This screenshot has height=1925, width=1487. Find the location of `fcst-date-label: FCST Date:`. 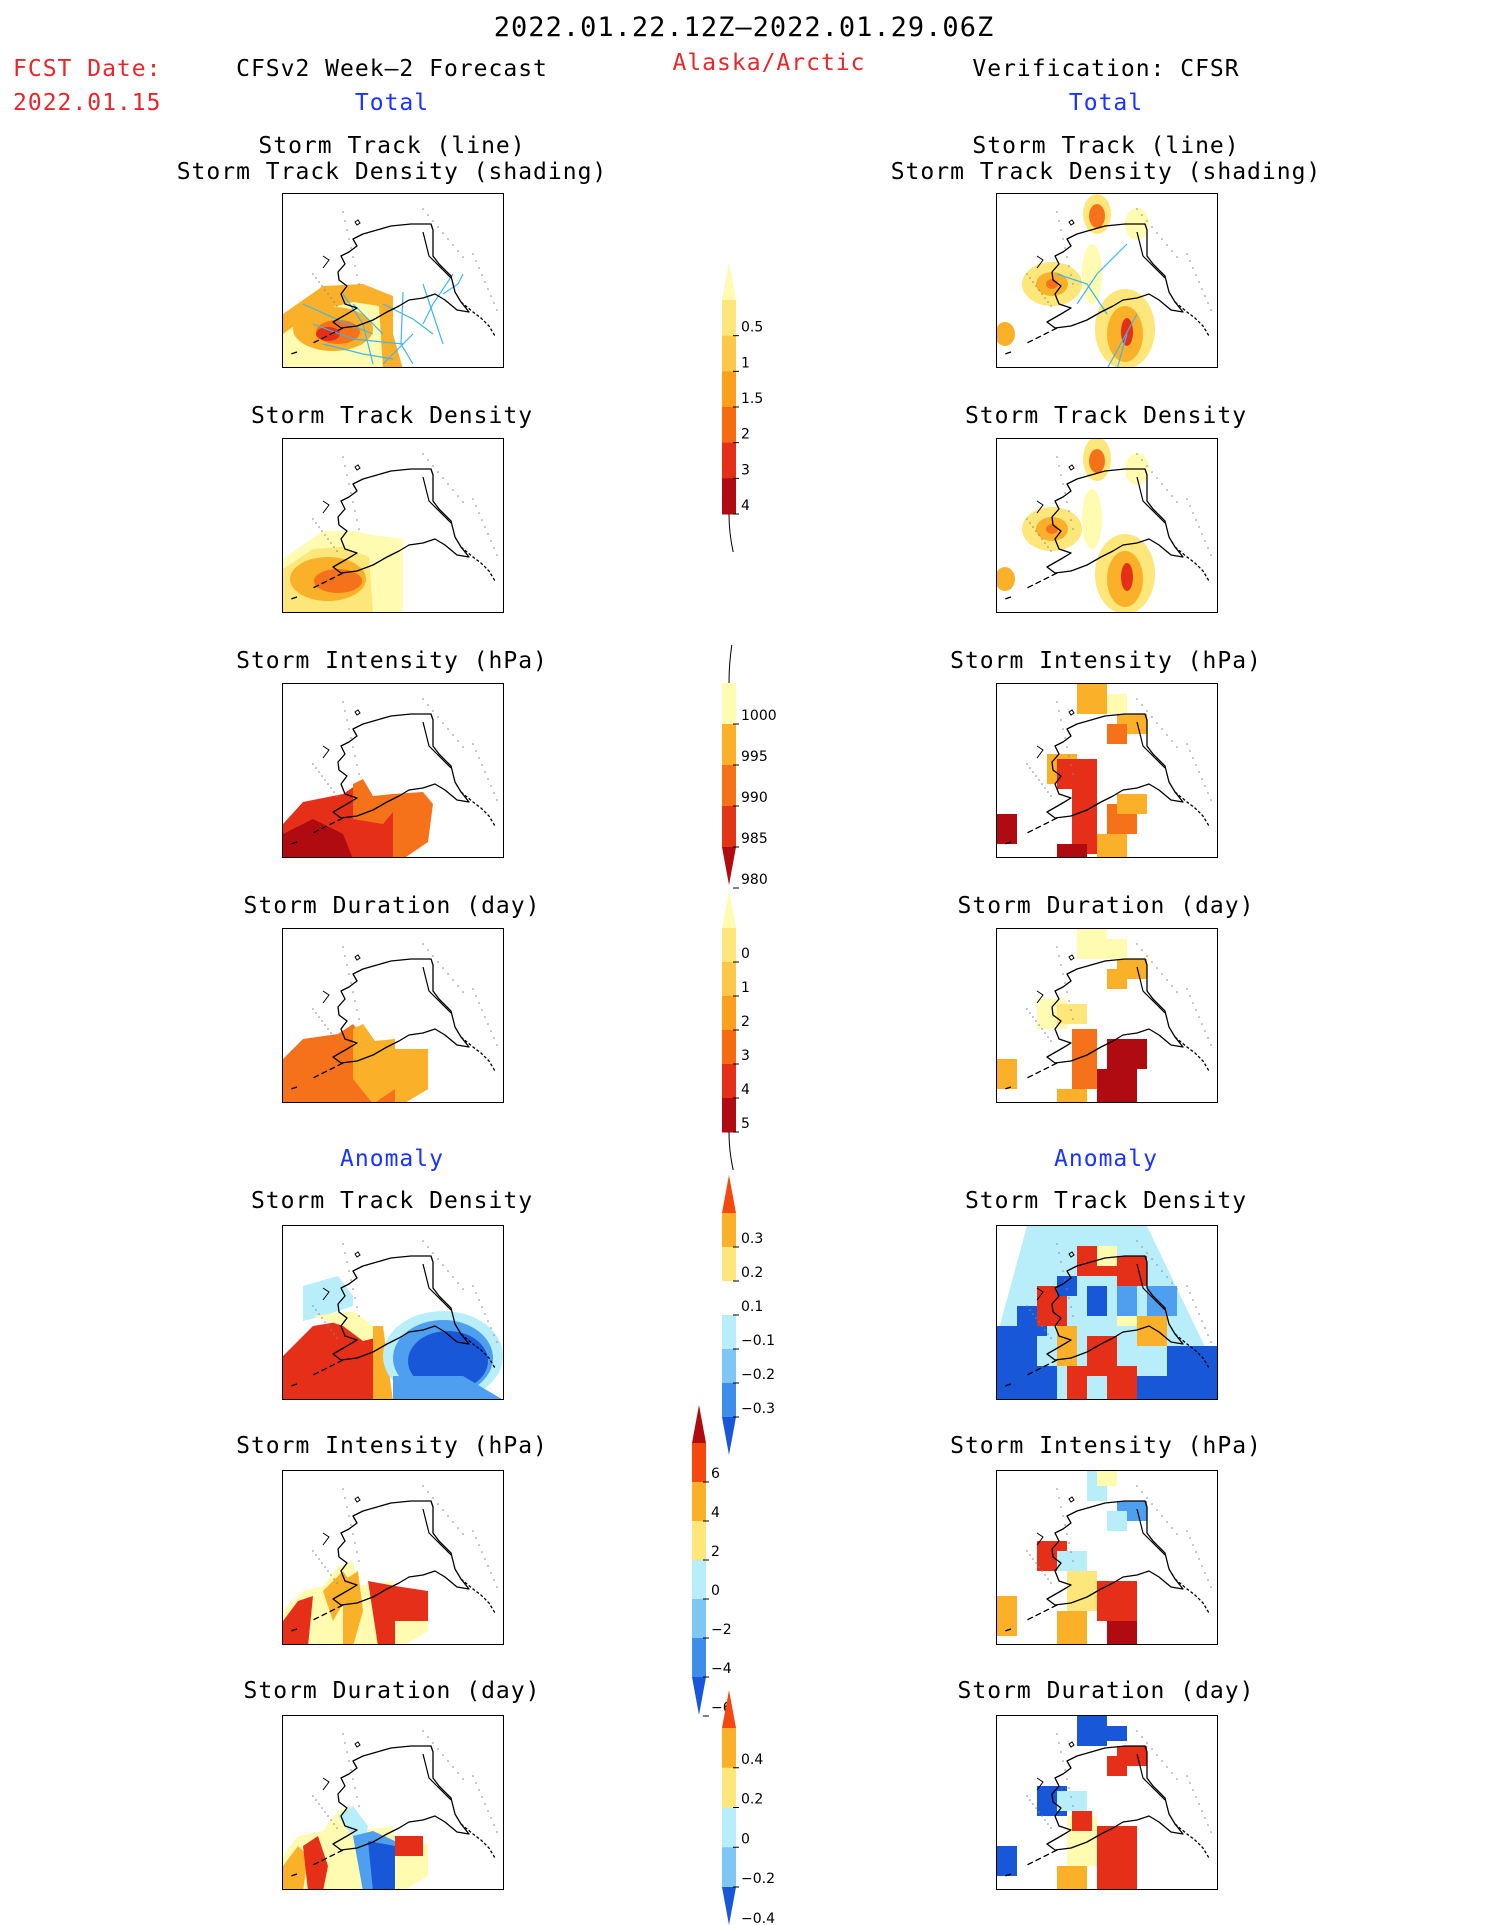

fcst-date-label: FCST Date: is located at coordinates (87, 69).